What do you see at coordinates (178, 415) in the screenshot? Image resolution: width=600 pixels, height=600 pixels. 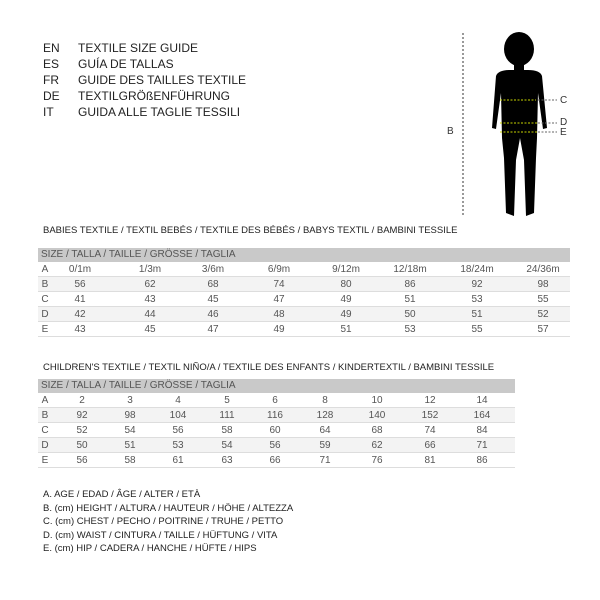 I see `table-cell: 104` at bounding box center [178, 415].